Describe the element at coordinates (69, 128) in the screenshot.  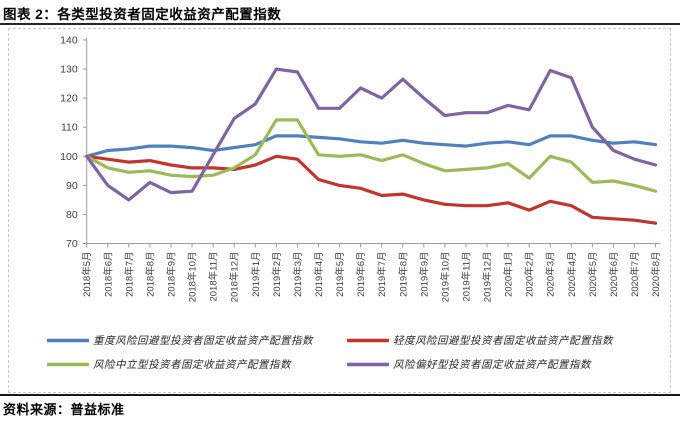
I see `y-tick-label: 110` at that location.